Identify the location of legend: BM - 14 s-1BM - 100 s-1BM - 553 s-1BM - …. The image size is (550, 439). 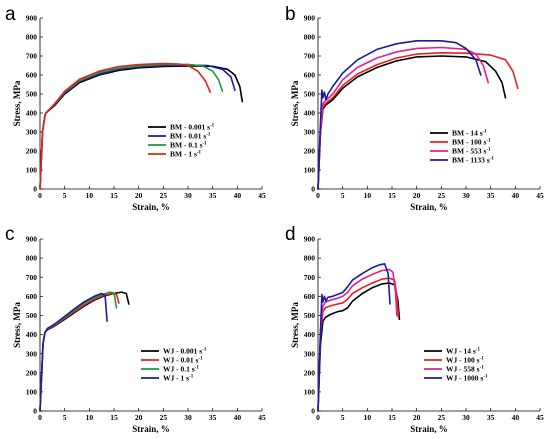
(462, 147).